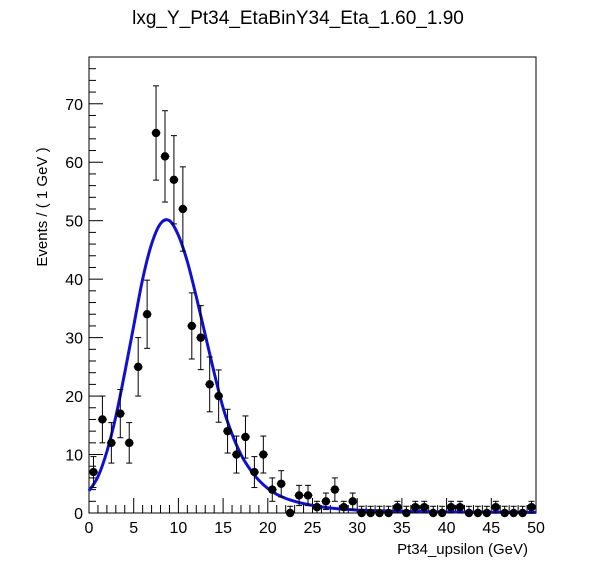  I want to click on y-tick-label: 40, so click(74, 280).